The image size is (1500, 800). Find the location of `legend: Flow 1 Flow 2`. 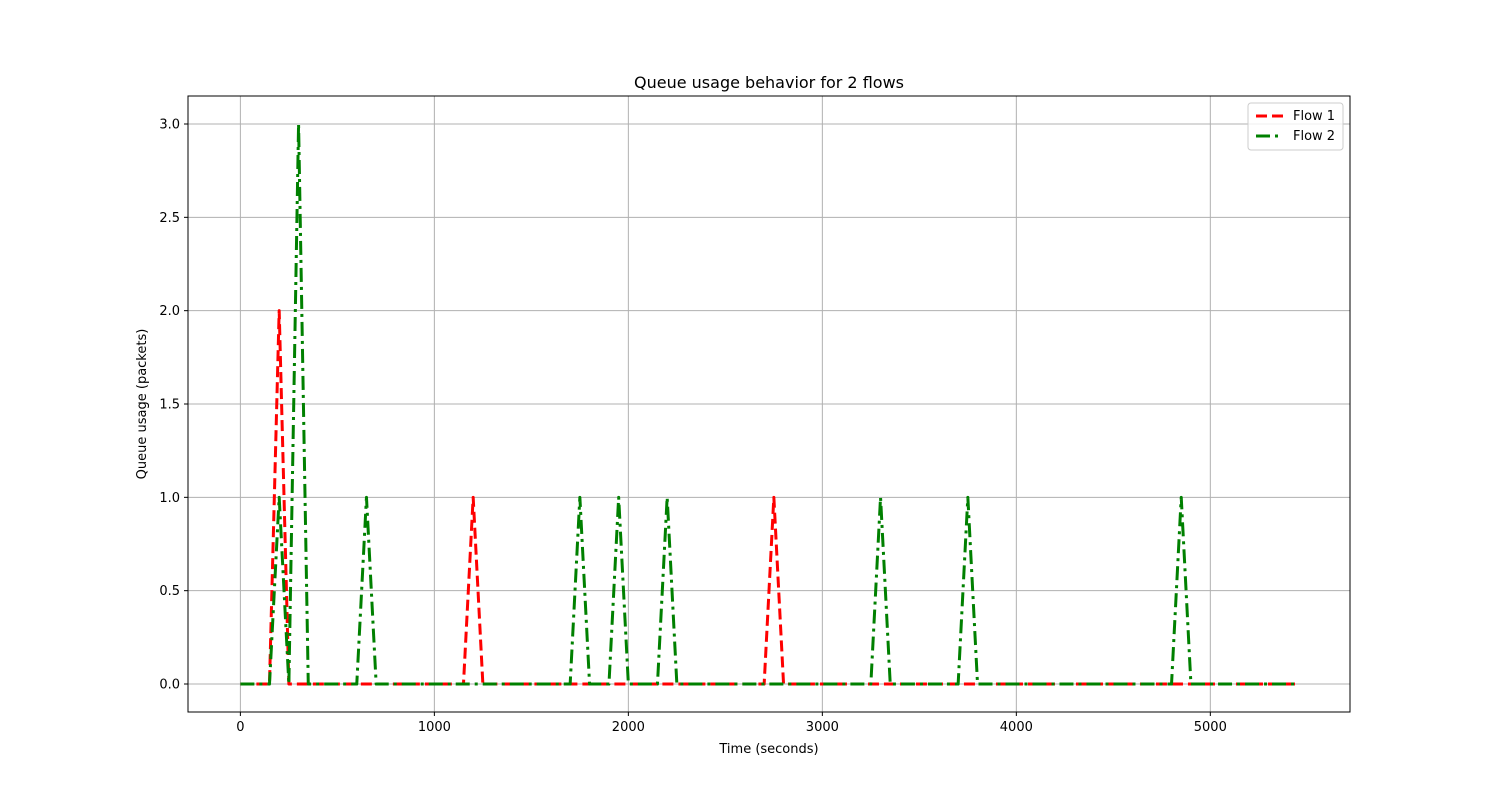

legend: Flow 1 Flow 2 is located at coordinates (1295, 126).